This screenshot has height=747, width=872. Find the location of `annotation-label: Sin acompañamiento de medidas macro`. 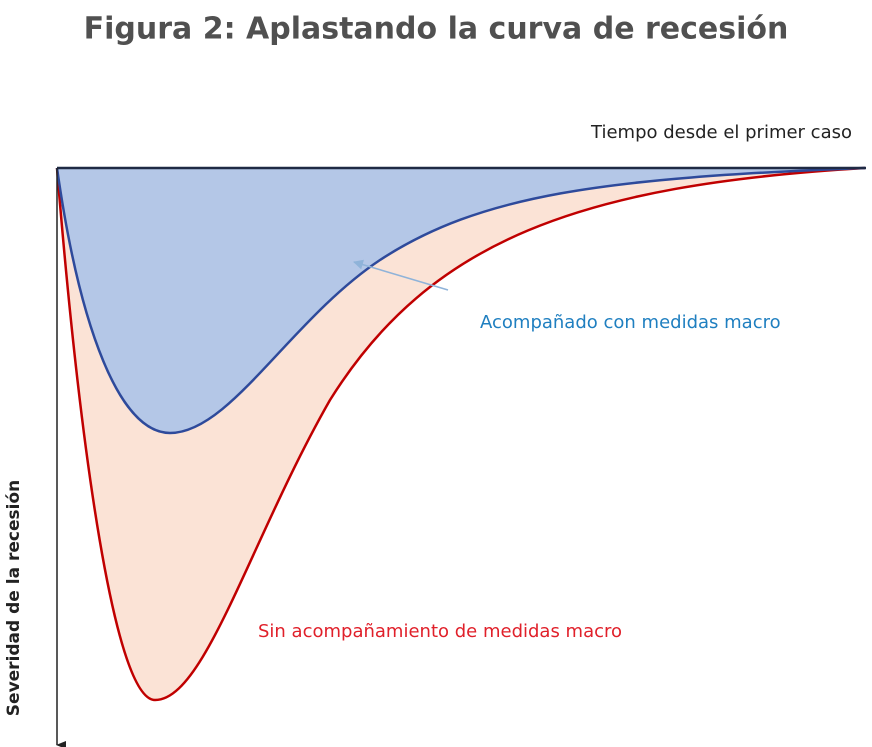

annotation-label: Sin acompañamiento de medidas macro is located at coordinates (440, 631).